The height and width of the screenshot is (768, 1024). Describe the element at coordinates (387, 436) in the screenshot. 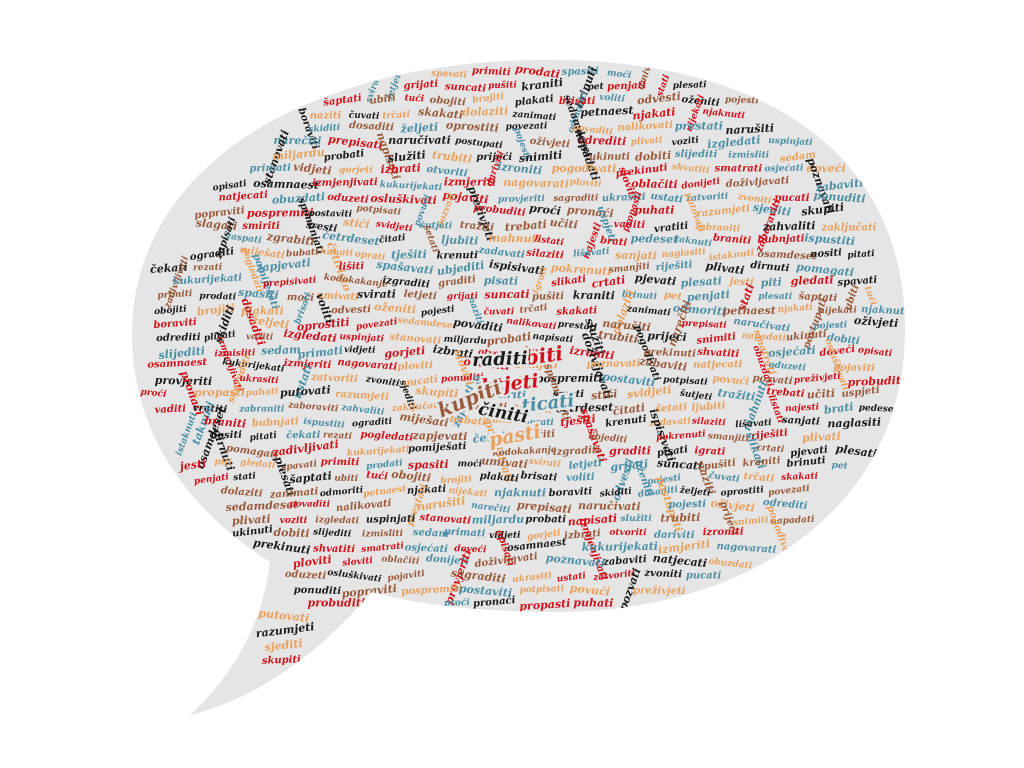

I see `cloud-word: pogledati` at that location.